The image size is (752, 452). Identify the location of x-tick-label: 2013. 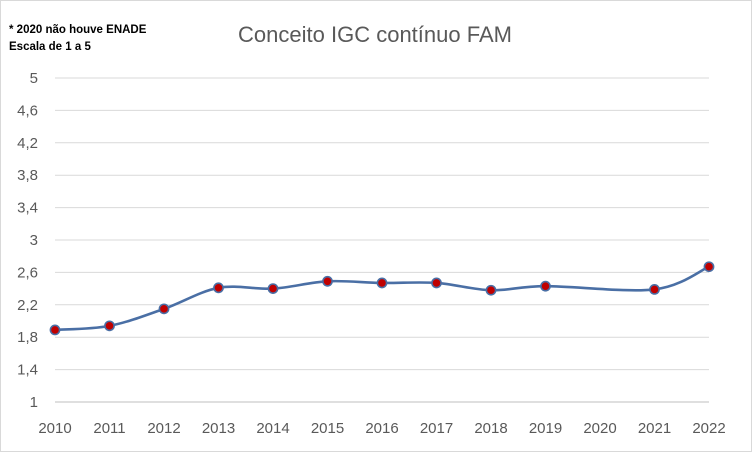
(218, 428).